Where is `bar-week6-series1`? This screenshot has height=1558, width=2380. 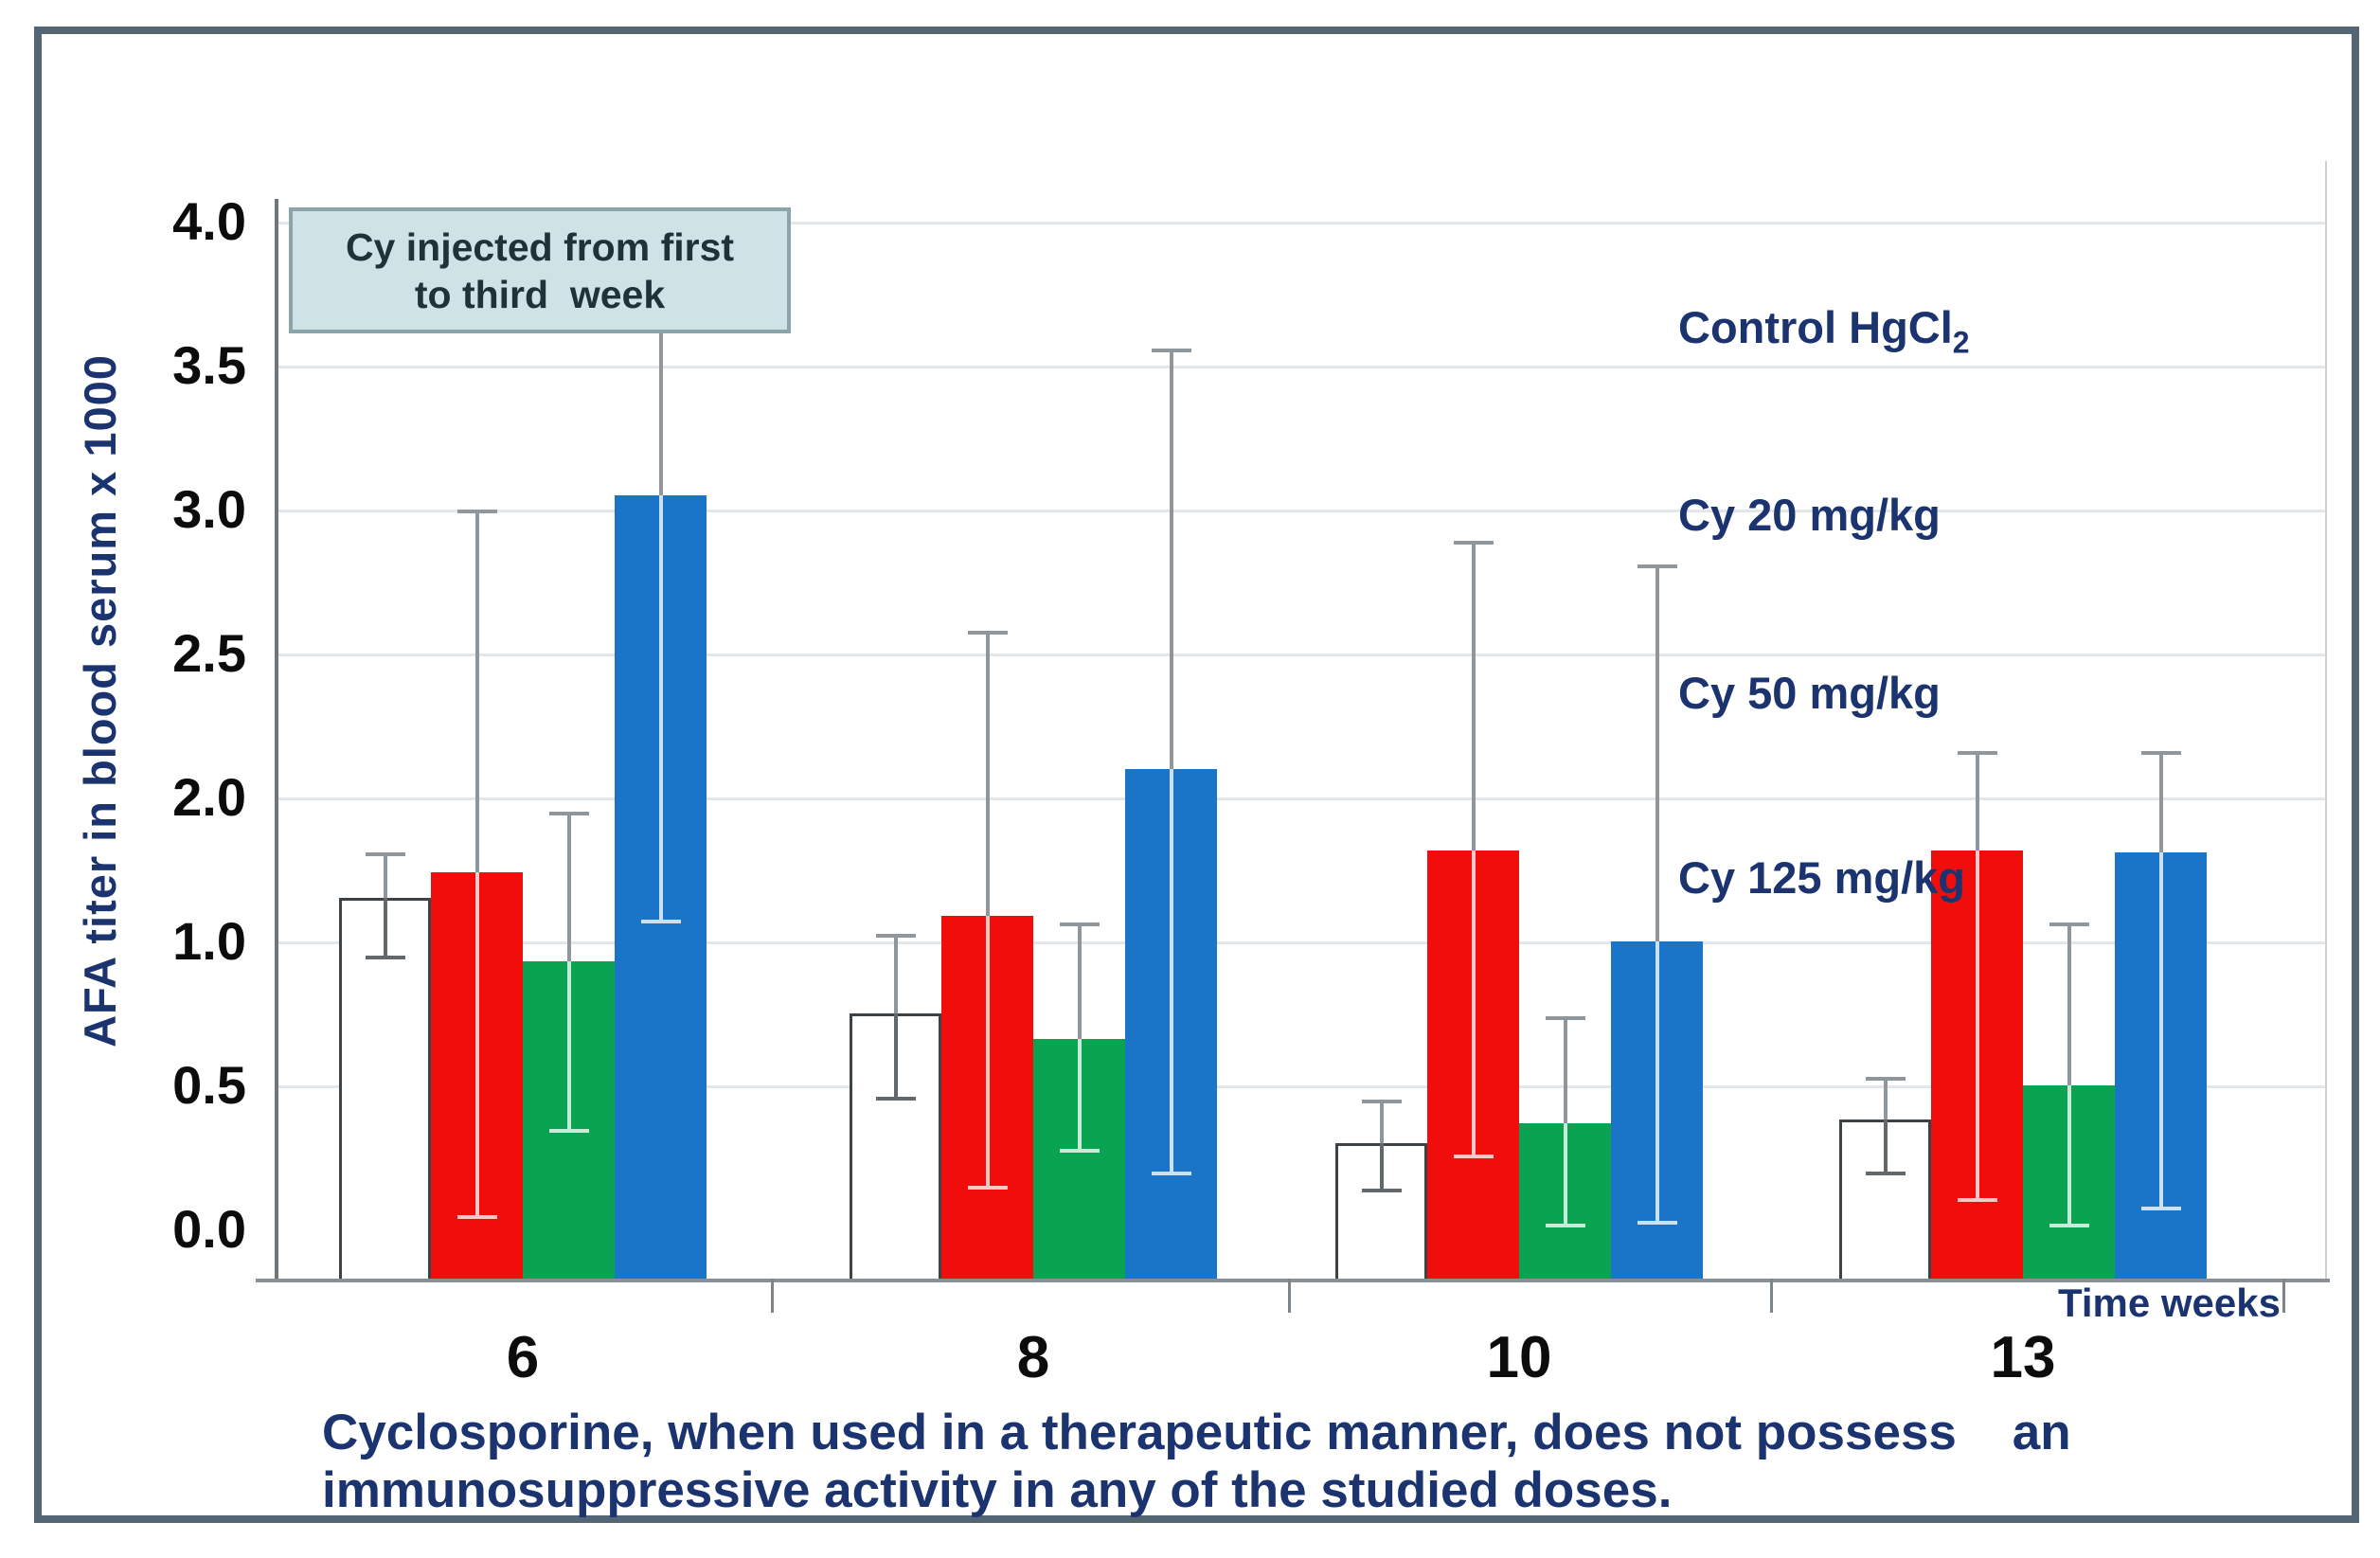 bar-week6-series1 is located at coordinates (385, 1088).